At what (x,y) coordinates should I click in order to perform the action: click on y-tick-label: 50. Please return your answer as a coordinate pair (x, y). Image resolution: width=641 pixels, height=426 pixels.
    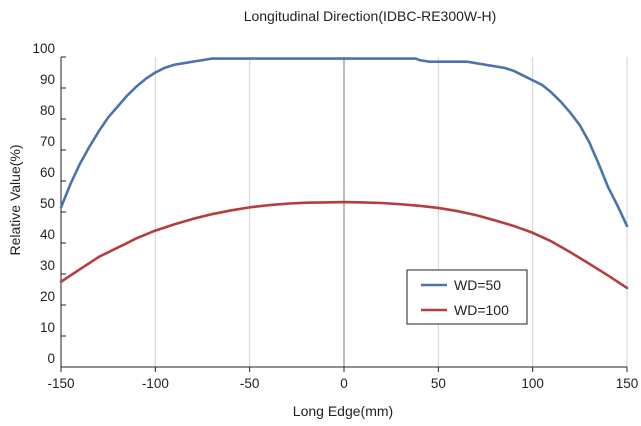
    Looking at the image, I should click on (47, 203).